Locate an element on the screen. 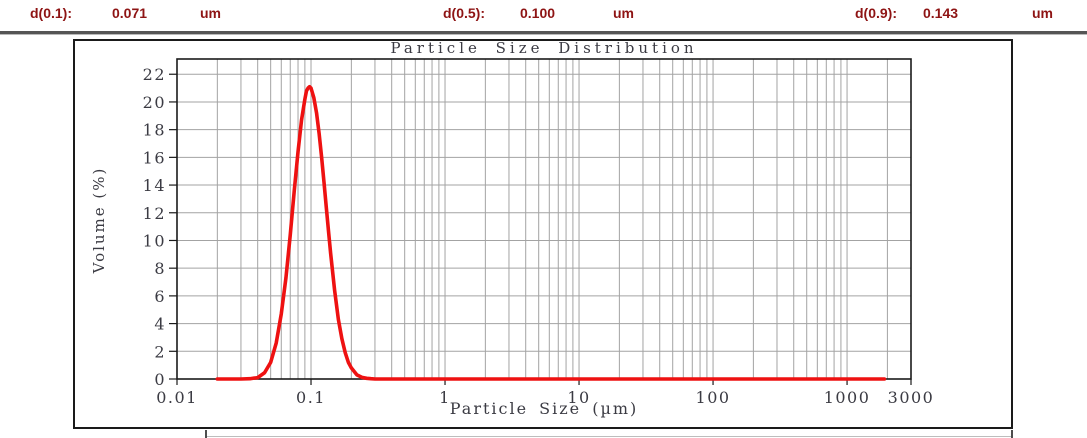  y-tick-label: 2 is located at coordinates (160, 351).